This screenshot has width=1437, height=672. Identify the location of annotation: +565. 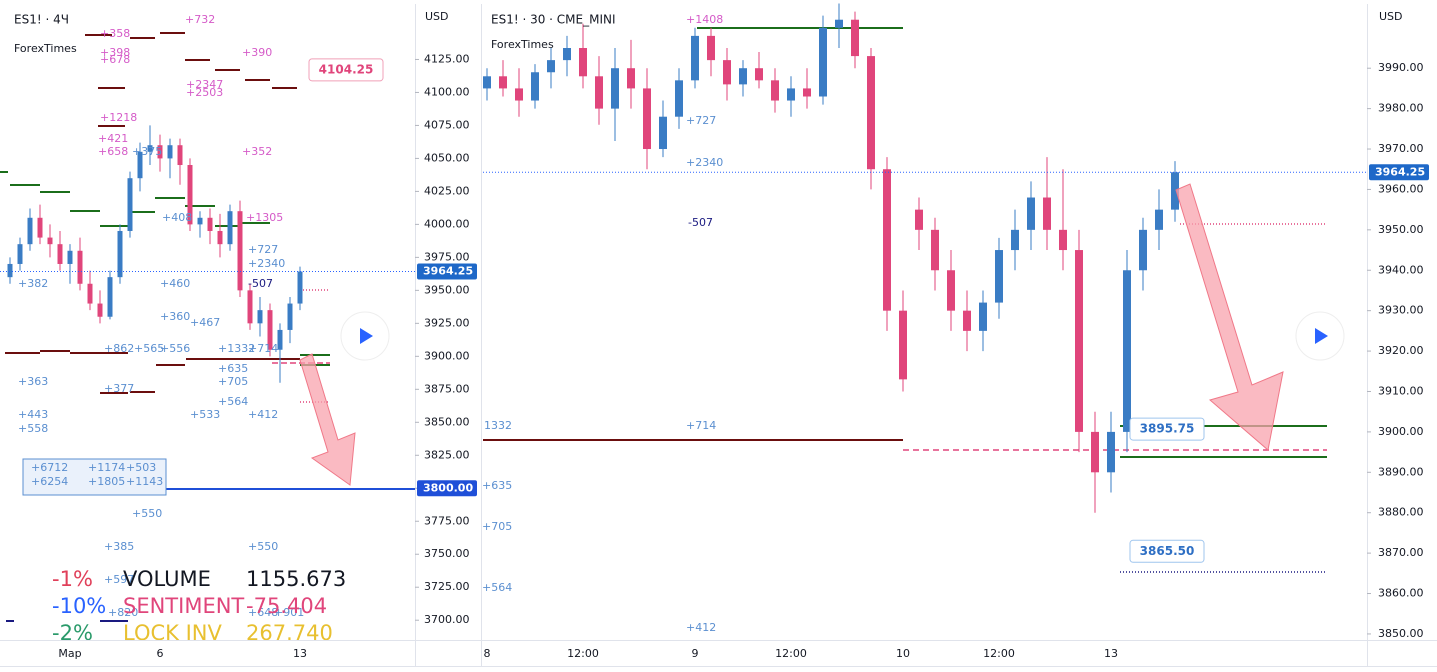
(149, 348).